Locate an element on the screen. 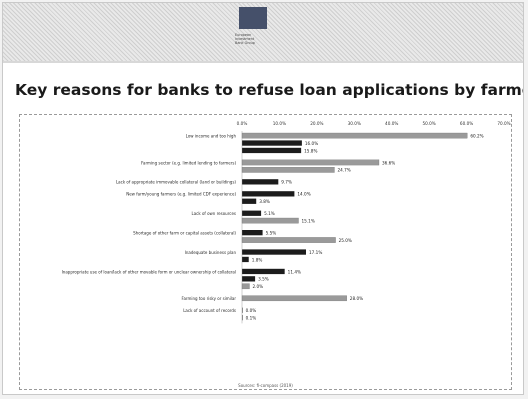 This screenshot has width=528, height=399. eib-logo: European Investment Bank Group is located at coordinates (253, 32).